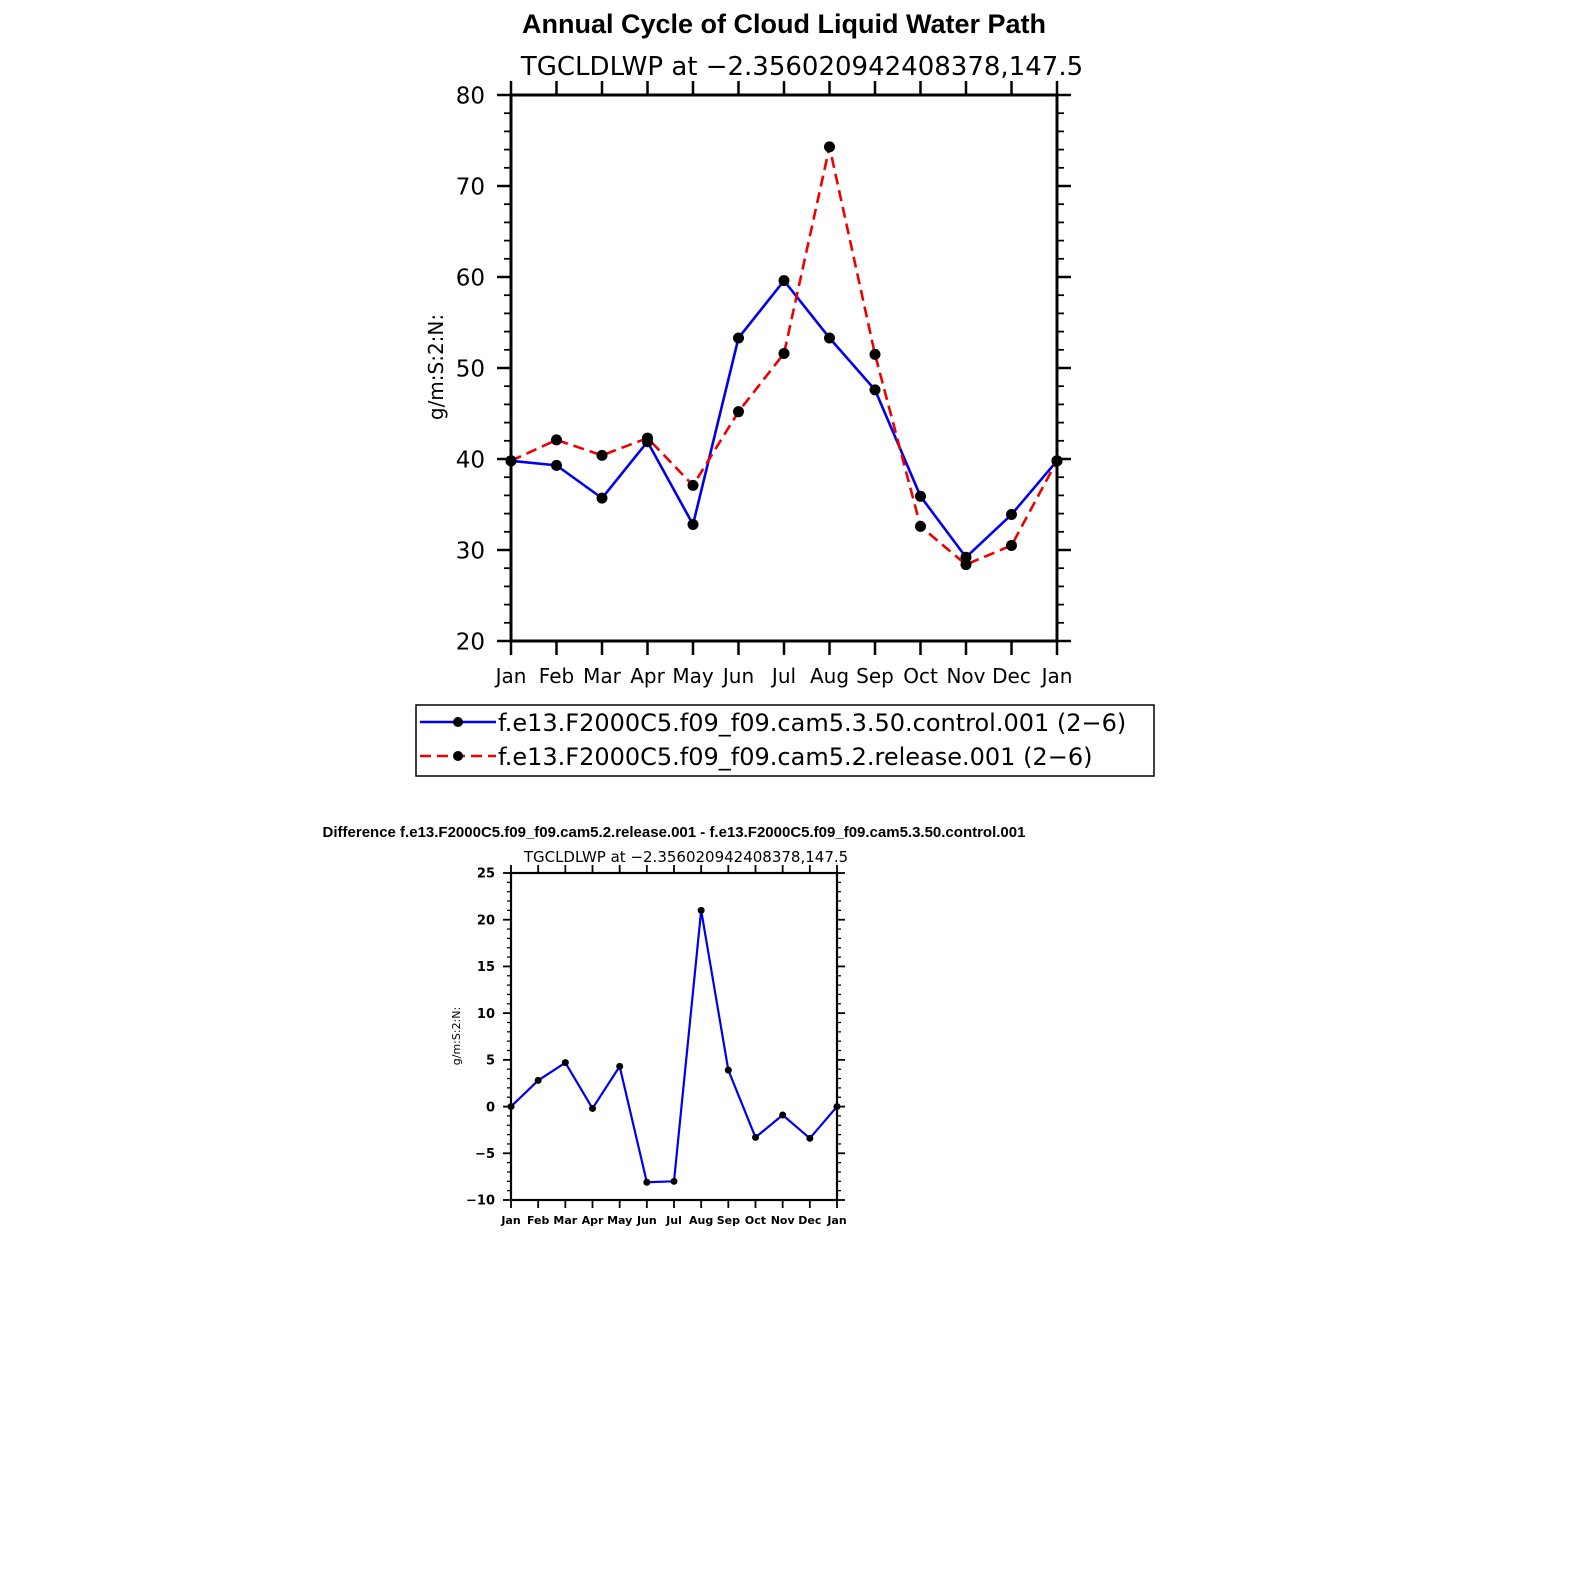 This screenshot has width=1574, height=1574. Describe the element at coordinates (470, 642) in the screenshot. I see `chart1-y-tick-label: 20` at that location.